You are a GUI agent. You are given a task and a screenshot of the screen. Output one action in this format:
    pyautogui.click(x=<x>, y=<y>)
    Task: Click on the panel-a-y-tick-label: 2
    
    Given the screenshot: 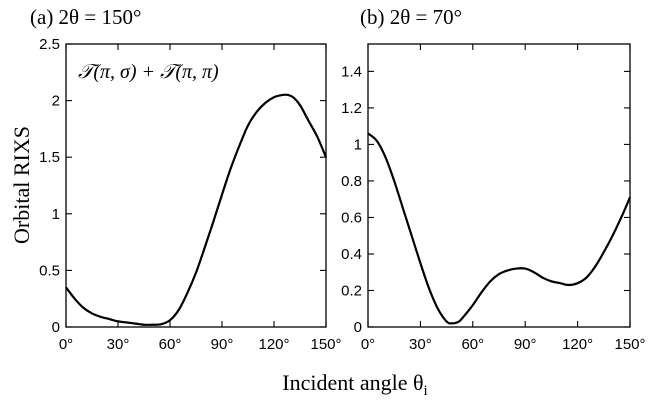 What is the action you would take?
    pyautogui.click(x=56, y=101)
    